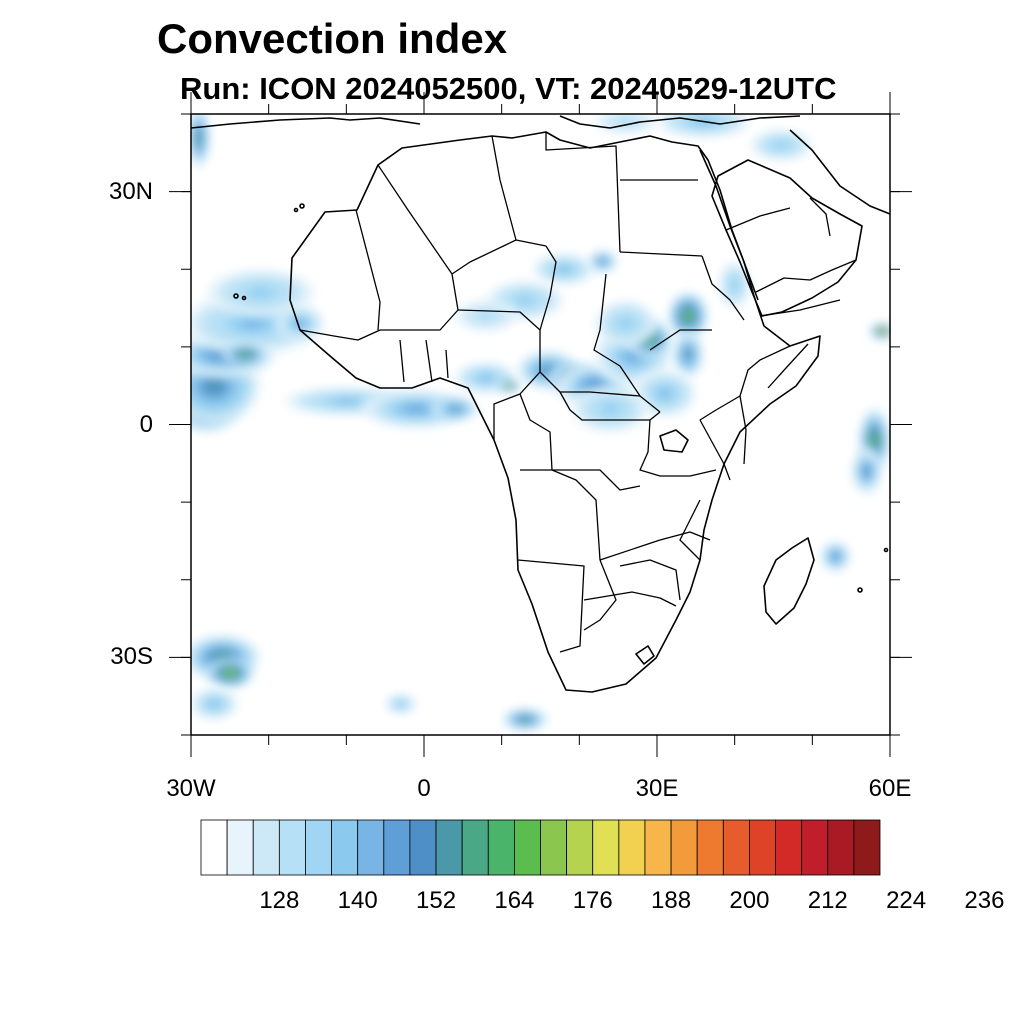 This screenshot has width=1024, height=1024. I want to click on lon-label: 30E, so click(657, 788).